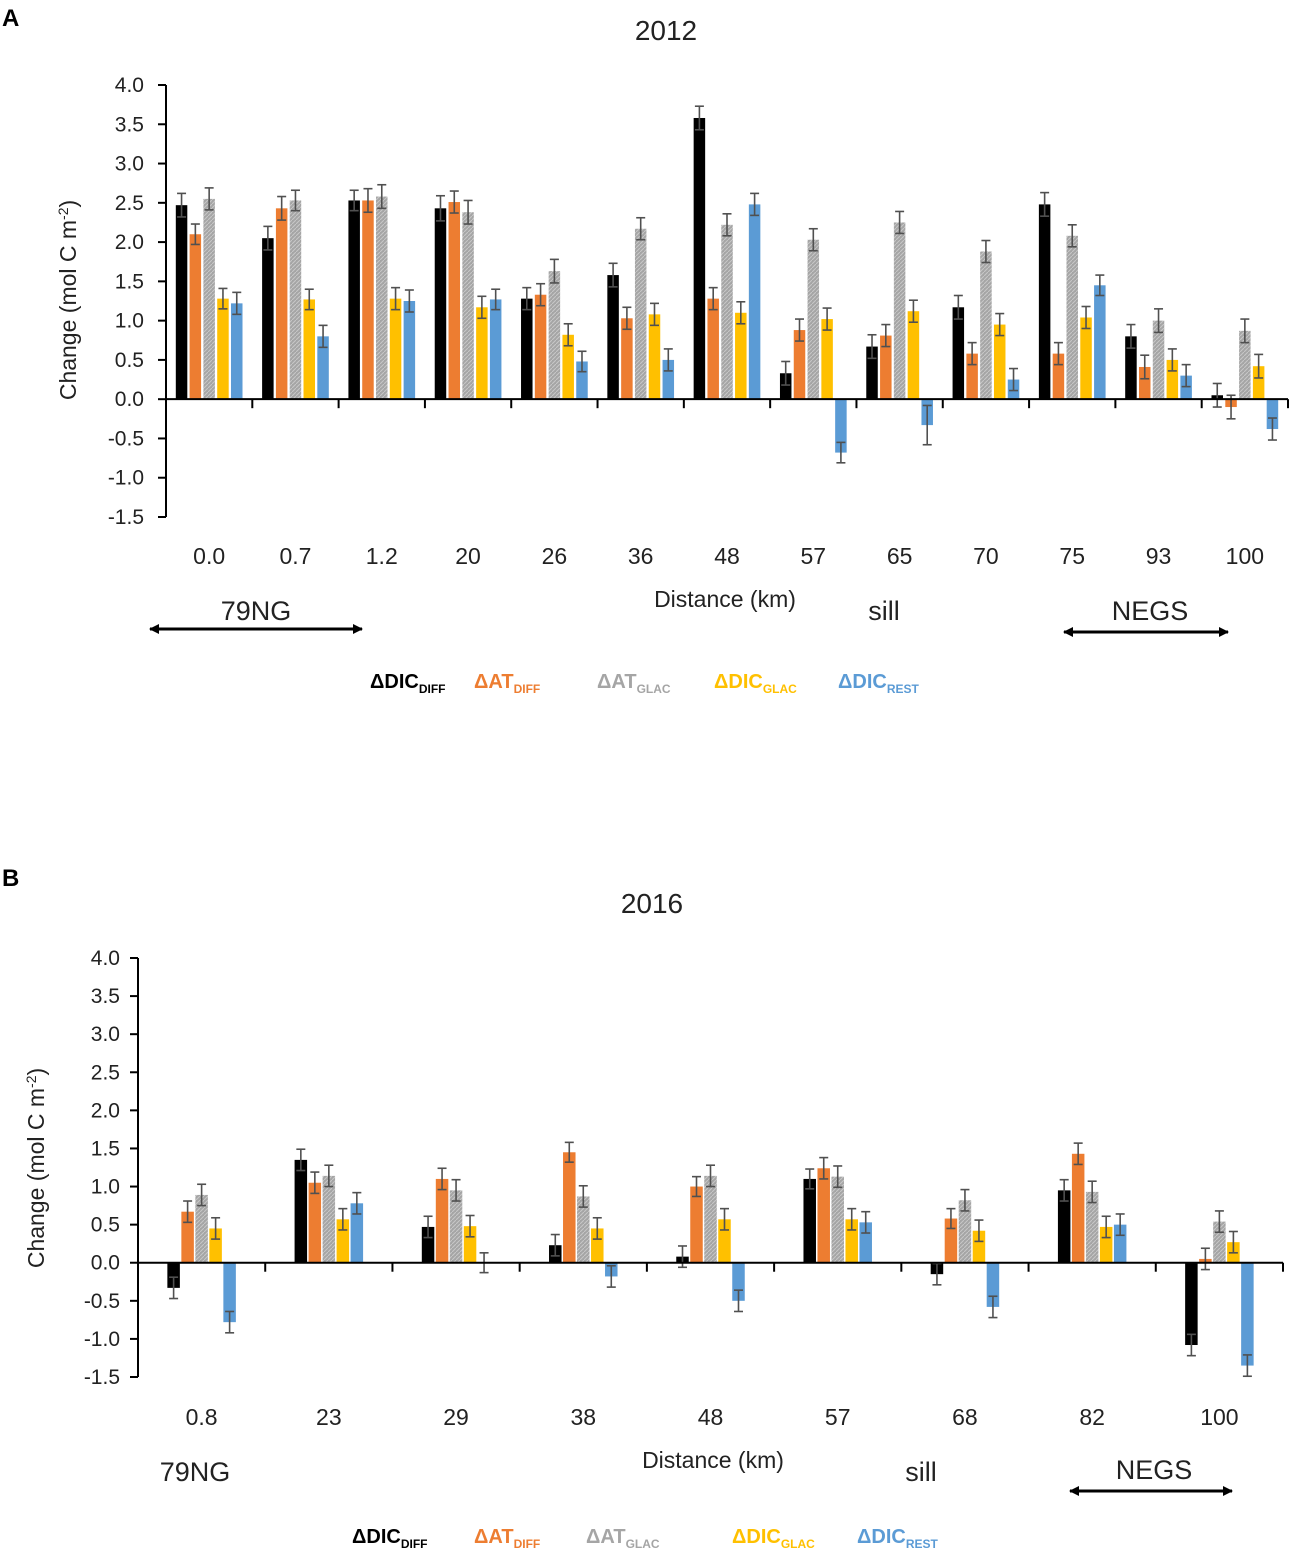  I want to click on panel-b-y-axis-label: Change (mol C m-2), so click(36, 1168).